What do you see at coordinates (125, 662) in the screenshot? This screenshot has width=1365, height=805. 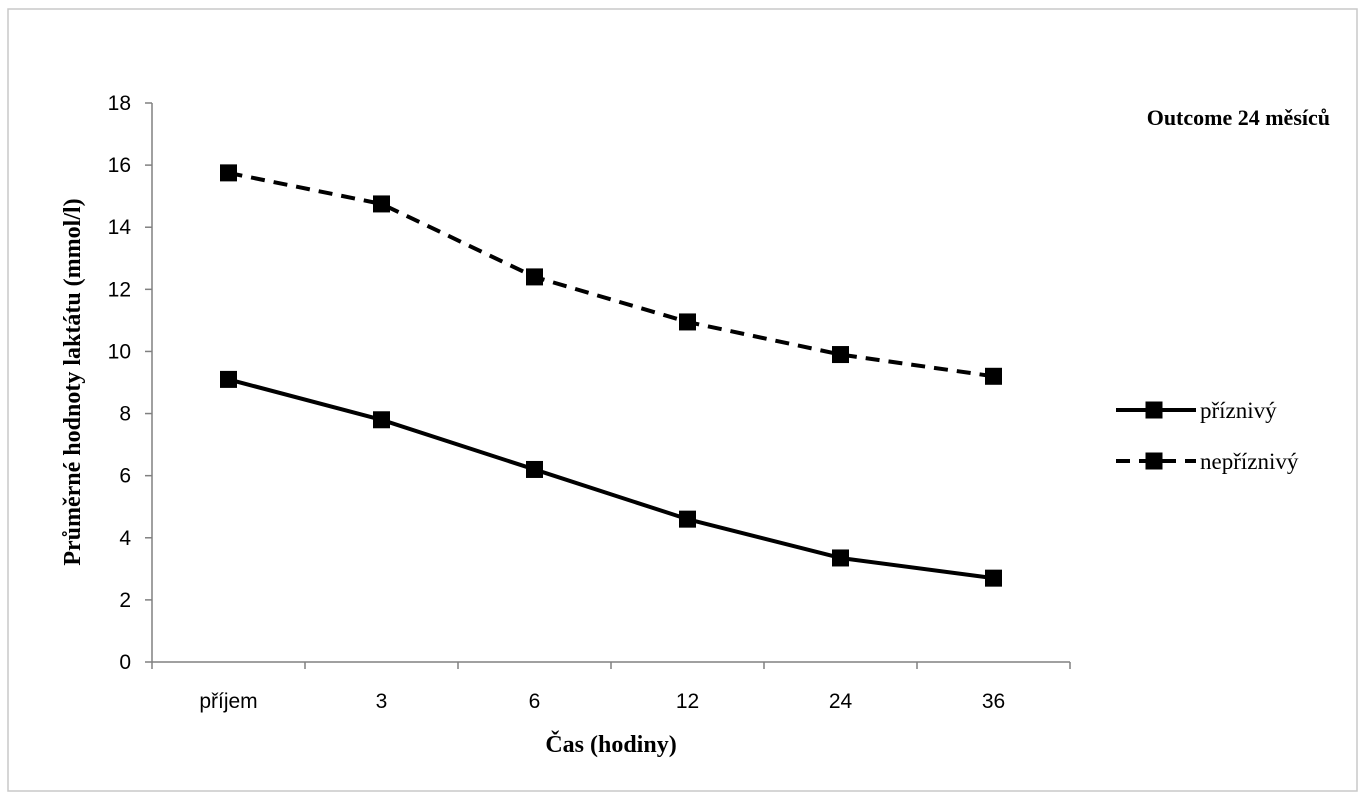 I see `y-tick-label: 0` at bounding box center [125, 662].